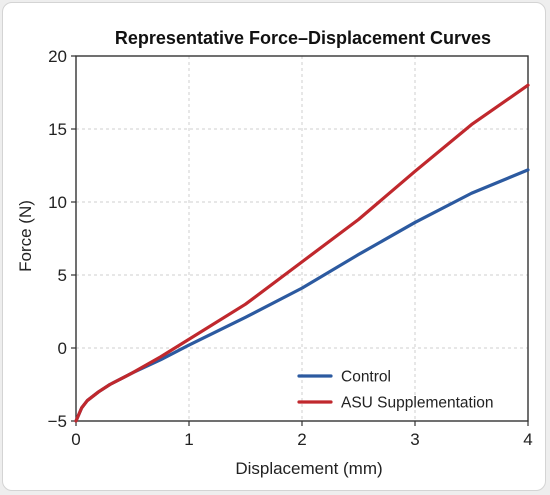 The width and height of the screenshot is (550, 495). What do you see at coordinates (57, 56) in the screenshot?
I see `y-tick-label: 20` at bounding box center [57, 56].